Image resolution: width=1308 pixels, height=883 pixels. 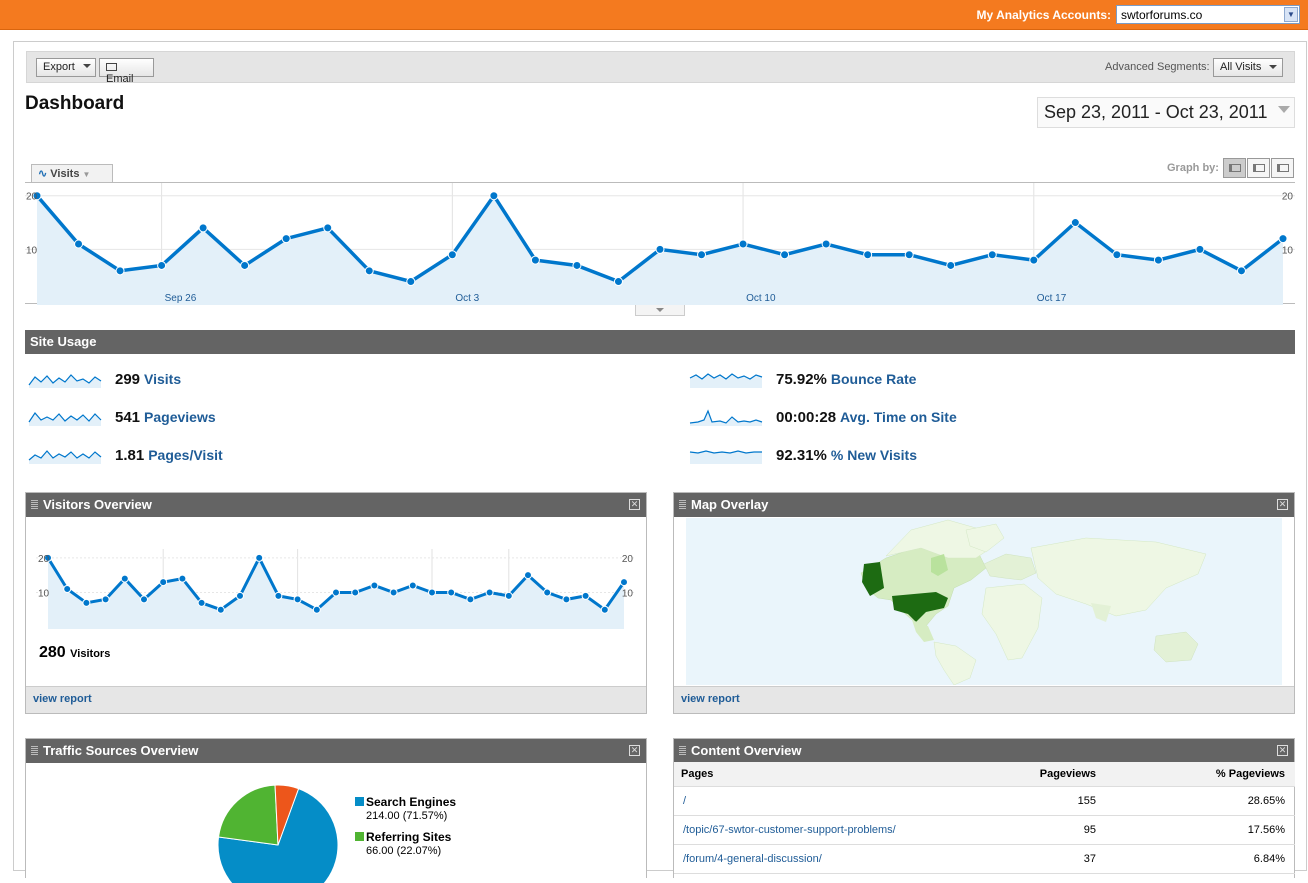 I want to click on row-pageviews: 37, so click(x=1089, y=859).